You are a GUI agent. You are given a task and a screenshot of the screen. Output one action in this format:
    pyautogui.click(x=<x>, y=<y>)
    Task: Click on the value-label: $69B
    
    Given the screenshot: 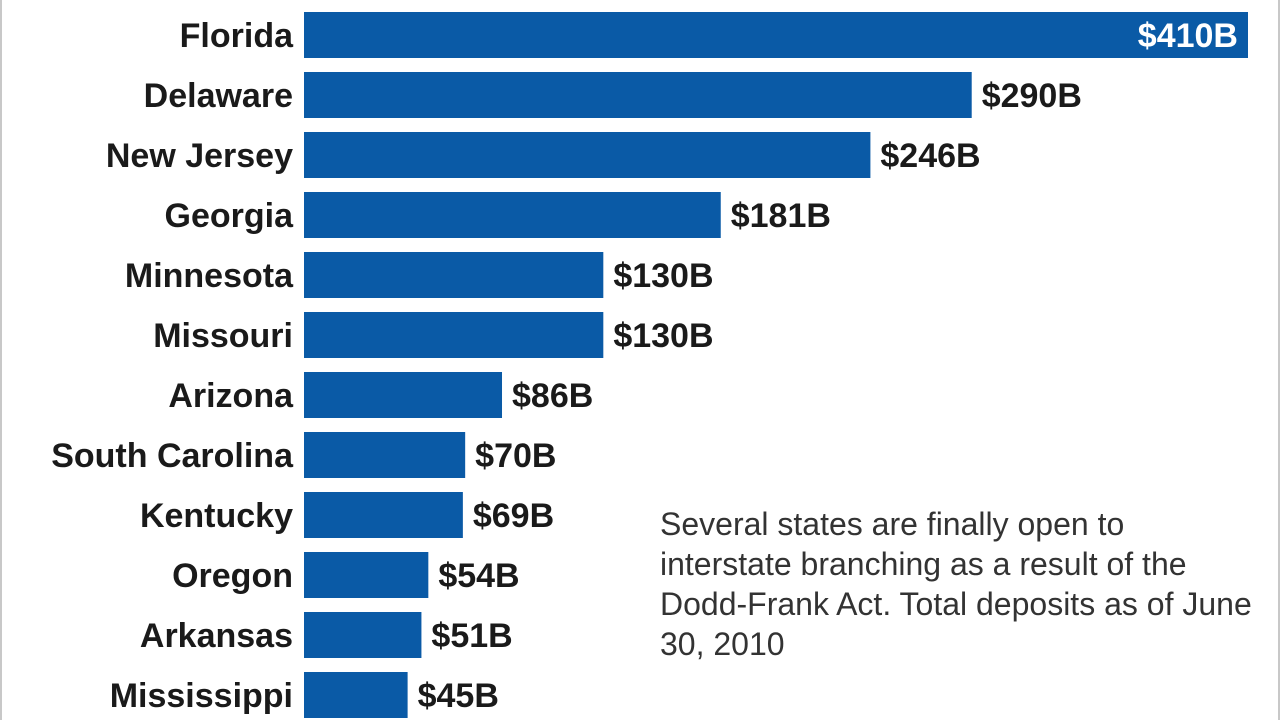 What is the action you would take?
    pyautogui.click(x=513, y=516)
    